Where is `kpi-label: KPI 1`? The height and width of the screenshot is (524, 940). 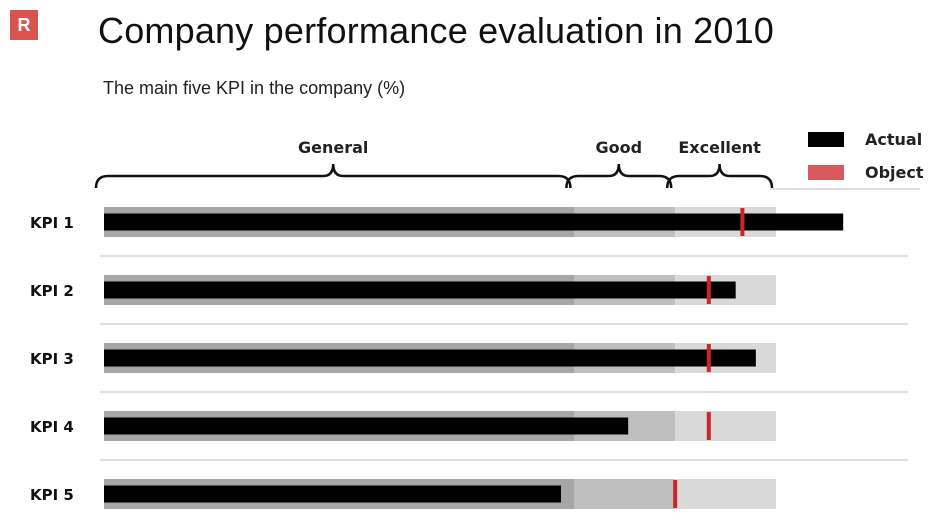 kpi-label: KPI 1 is located at coordinates (52, 223).